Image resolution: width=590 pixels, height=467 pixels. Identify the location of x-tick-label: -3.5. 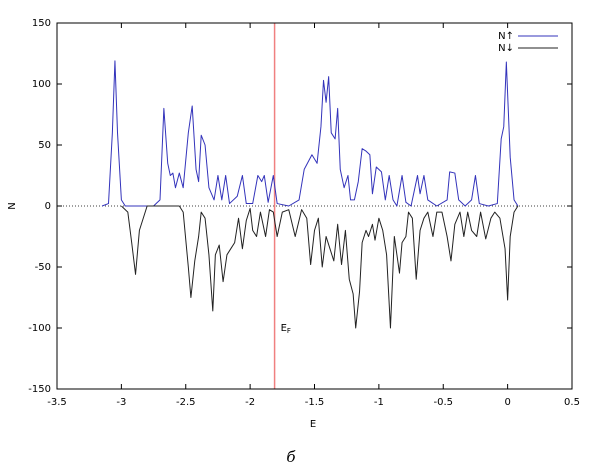
(57, 402).